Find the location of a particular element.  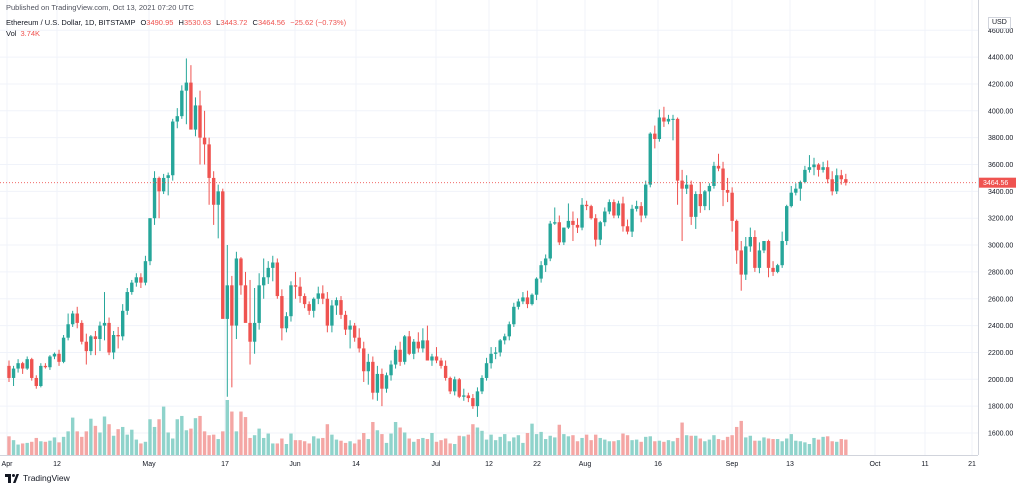

volume-bars is located at coordinates (427, 427).